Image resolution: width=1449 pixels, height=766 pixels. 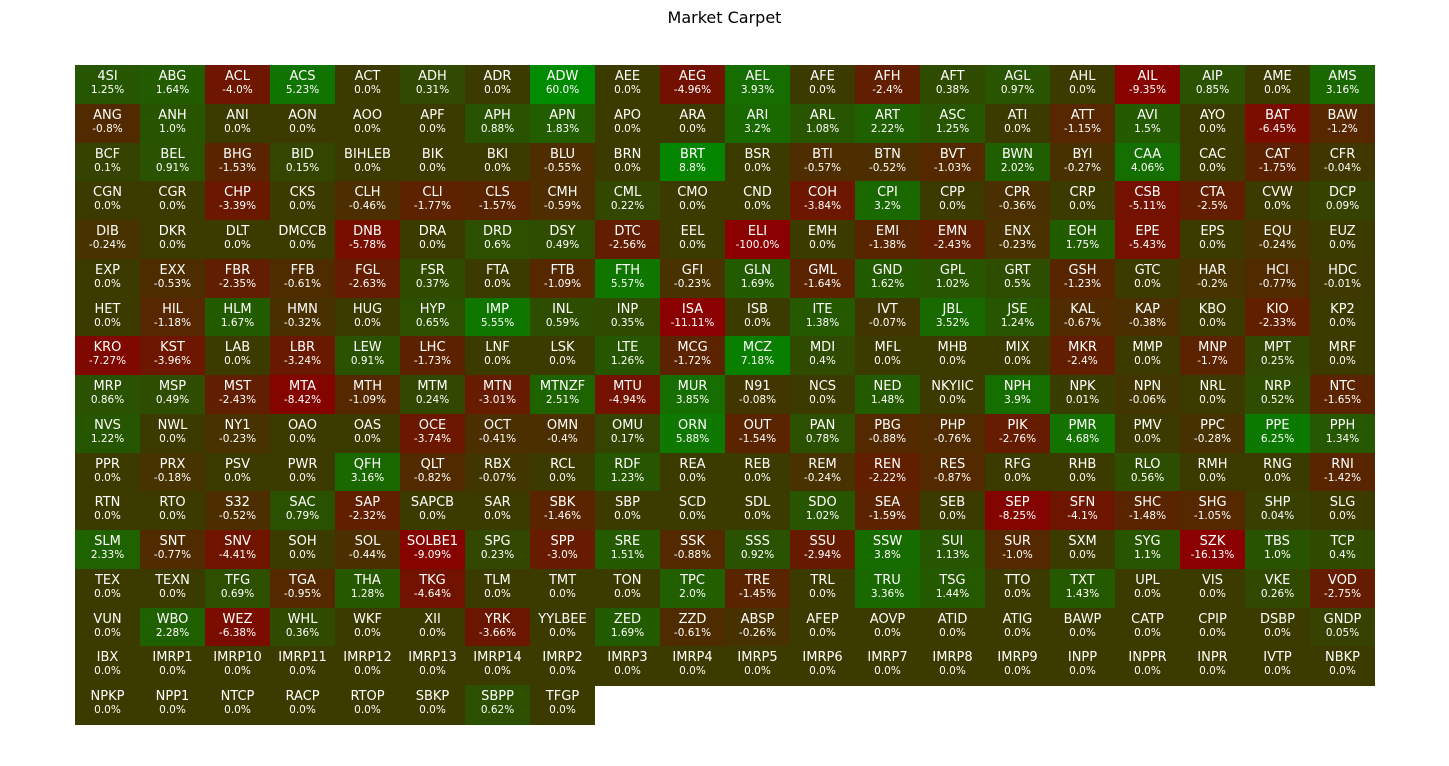 What do you see at coordinates (627, 503) in the screenshot?
I see `ticker-label: SBP` at bounding box center [627, 503].